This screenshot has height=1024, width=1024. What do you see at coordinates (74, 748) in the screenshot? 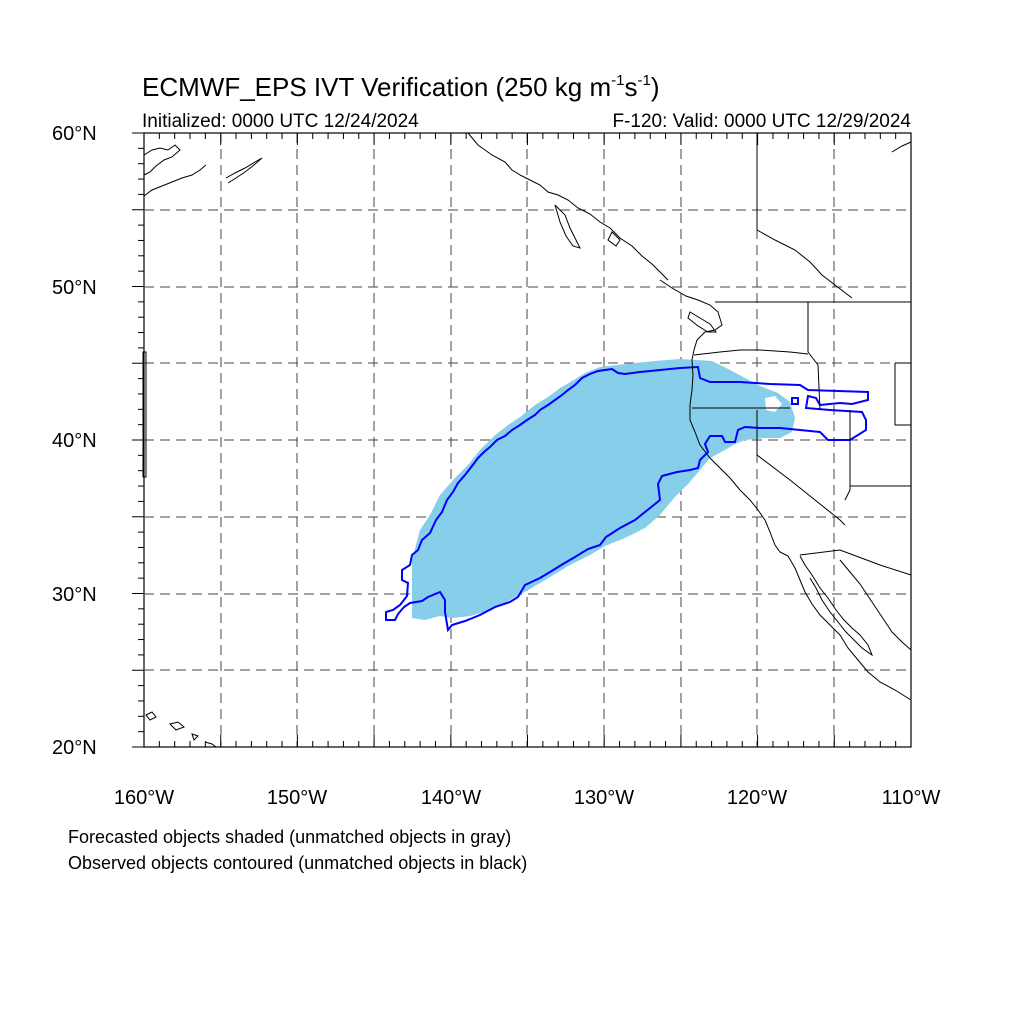
I see `lat-label-20n: 20°N` at bounding box center [74, 748].